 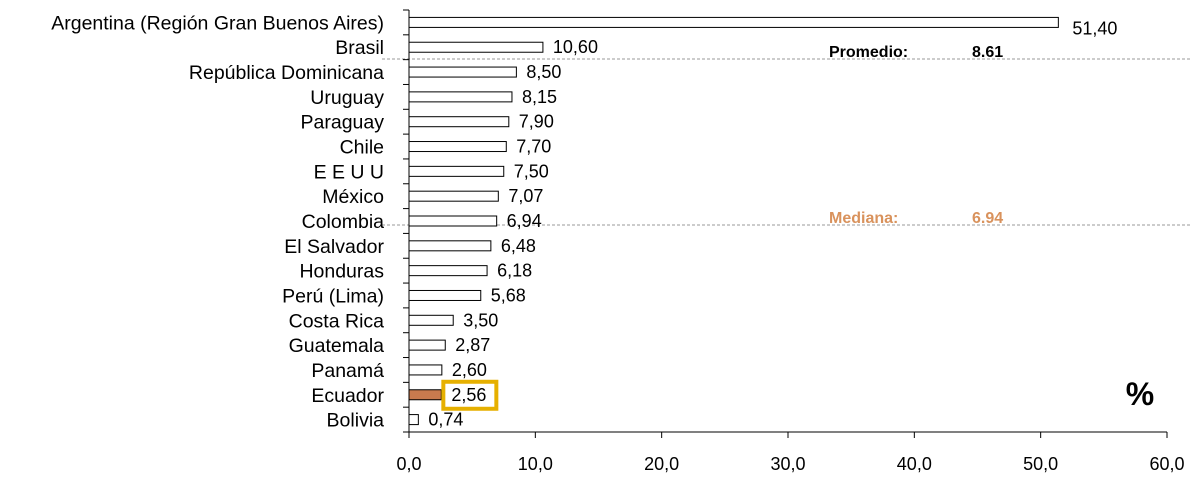 I want to click on value-label: 0,74, so click(x=445, y=420).